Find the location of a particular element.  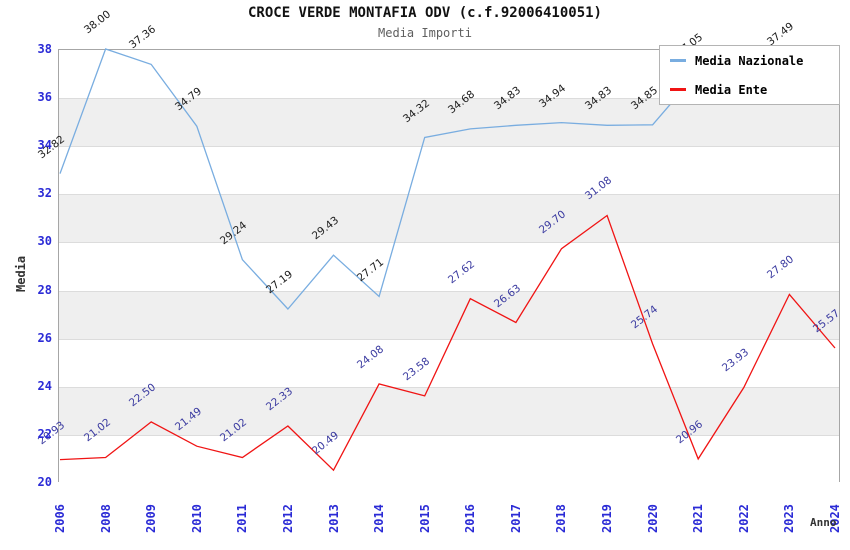

y-tick-26: 26 is located at coordinates (44, 337).